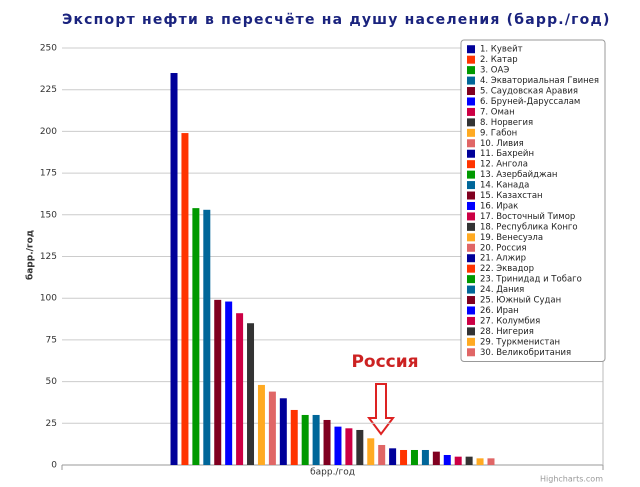 This screenshot has height=487, width=640. Describe the element at coordinates (511, 238) in the screenshot. I see `legend-label: 19. Венесуэла` at that location.